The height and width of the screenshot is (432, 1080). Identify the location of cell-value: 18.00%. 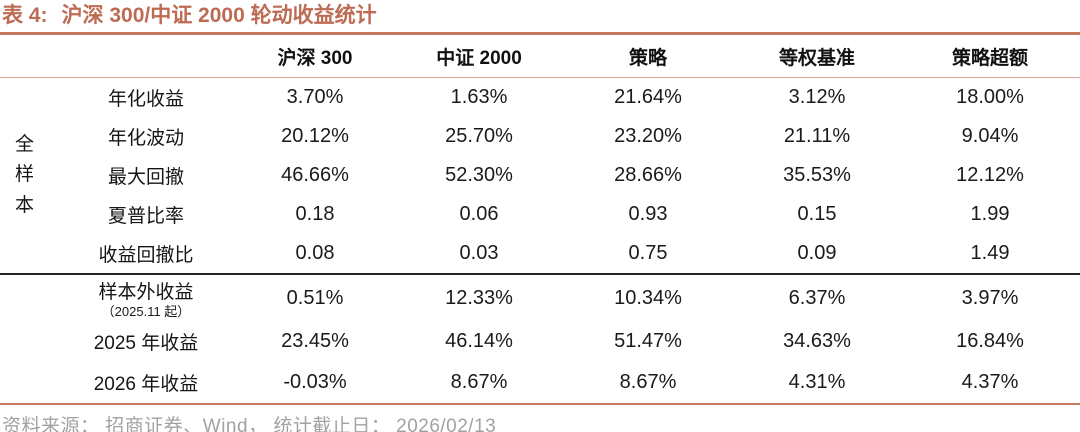
(990, 97).